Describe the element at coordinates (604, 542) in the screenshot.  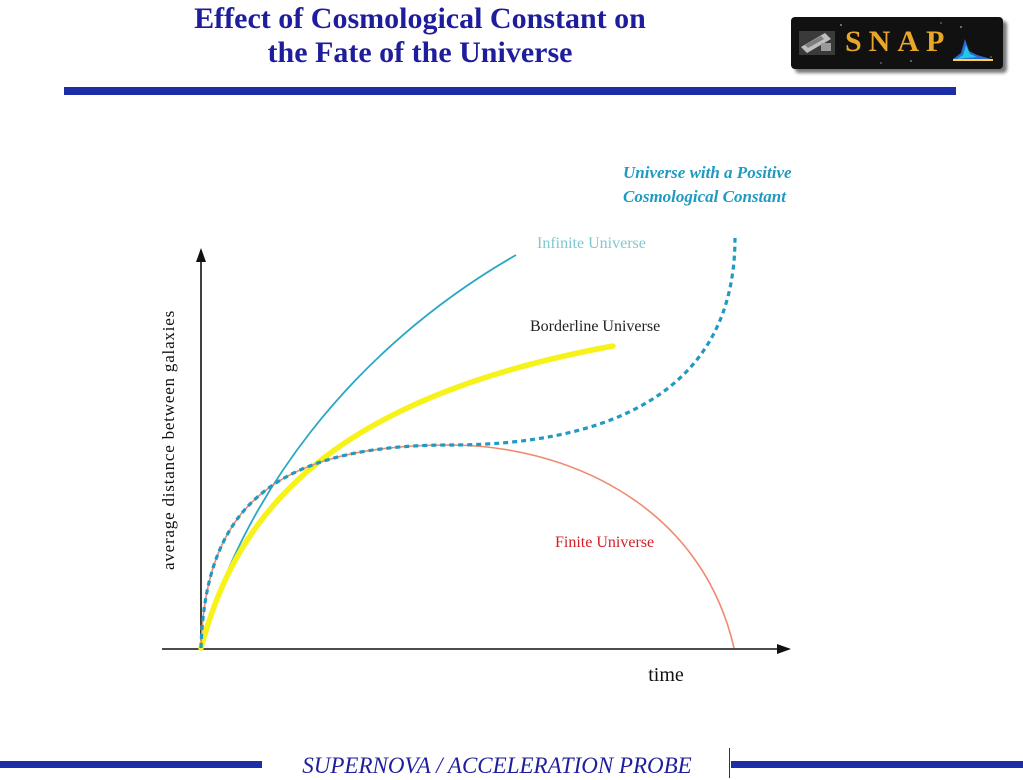
I see `finite-universe-label: Finite Universe` at that location.